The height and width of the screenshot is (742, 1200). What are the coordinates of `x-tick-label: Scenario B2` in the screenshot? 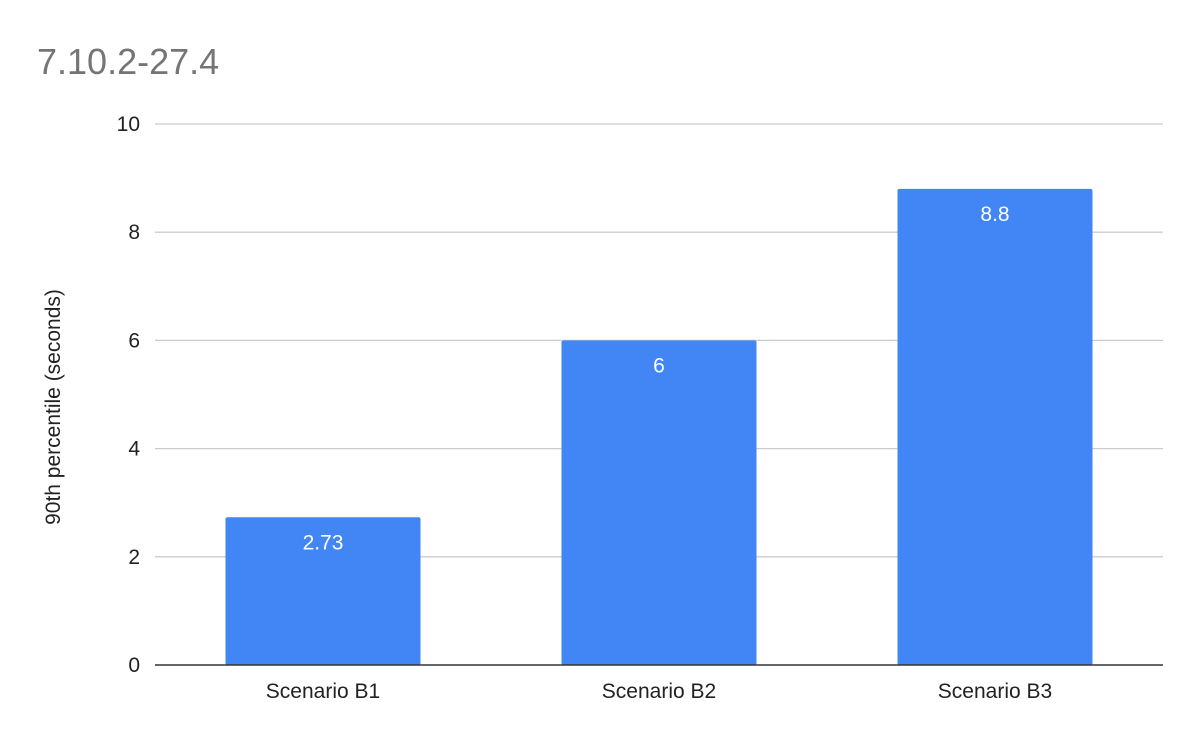 It's located at (659, 691).